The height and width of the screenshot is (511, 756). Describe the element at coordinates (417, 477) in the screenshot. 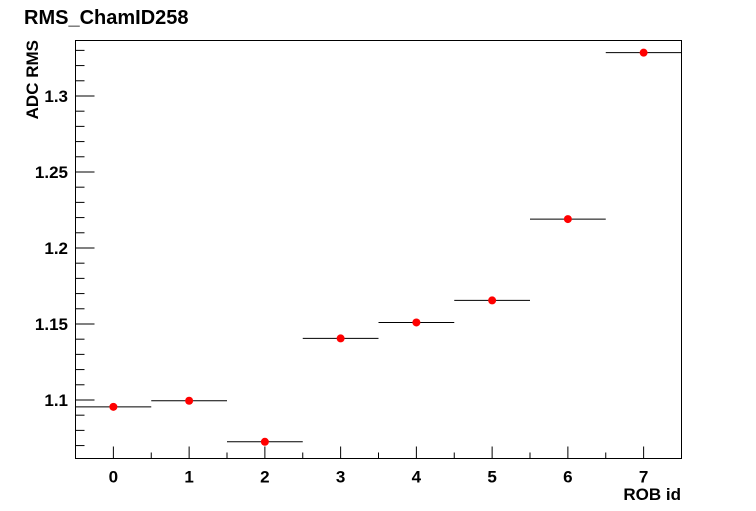

I see `x-tick-label: 4` at that location.